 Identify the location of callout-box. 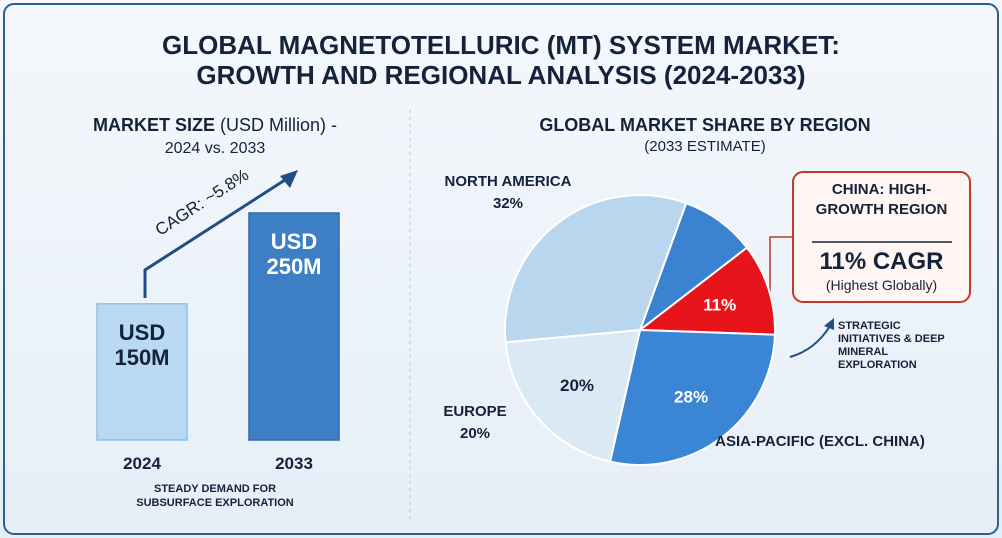
(881, 237).